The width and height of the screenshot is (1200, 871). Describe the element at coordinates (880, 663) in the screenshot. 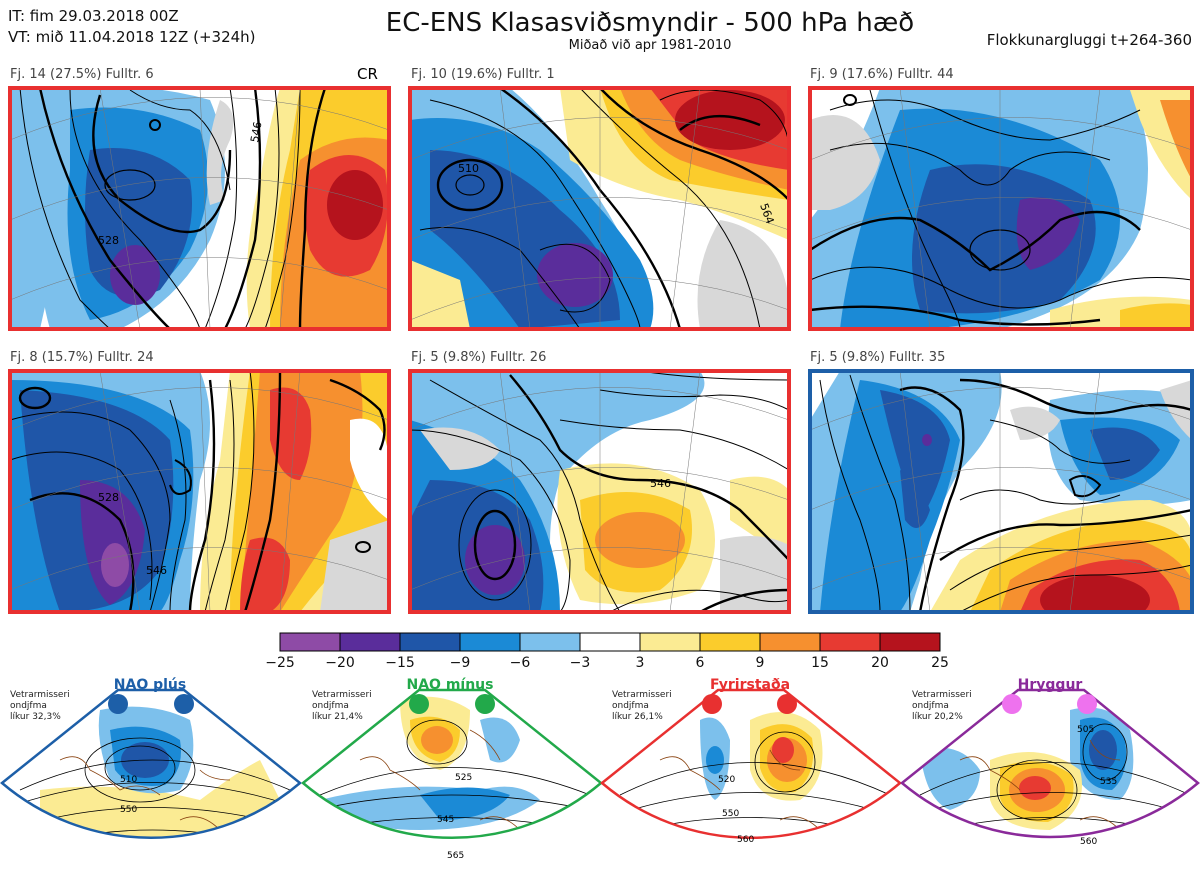

I see `colorbar-tick-10: 20` at that location.